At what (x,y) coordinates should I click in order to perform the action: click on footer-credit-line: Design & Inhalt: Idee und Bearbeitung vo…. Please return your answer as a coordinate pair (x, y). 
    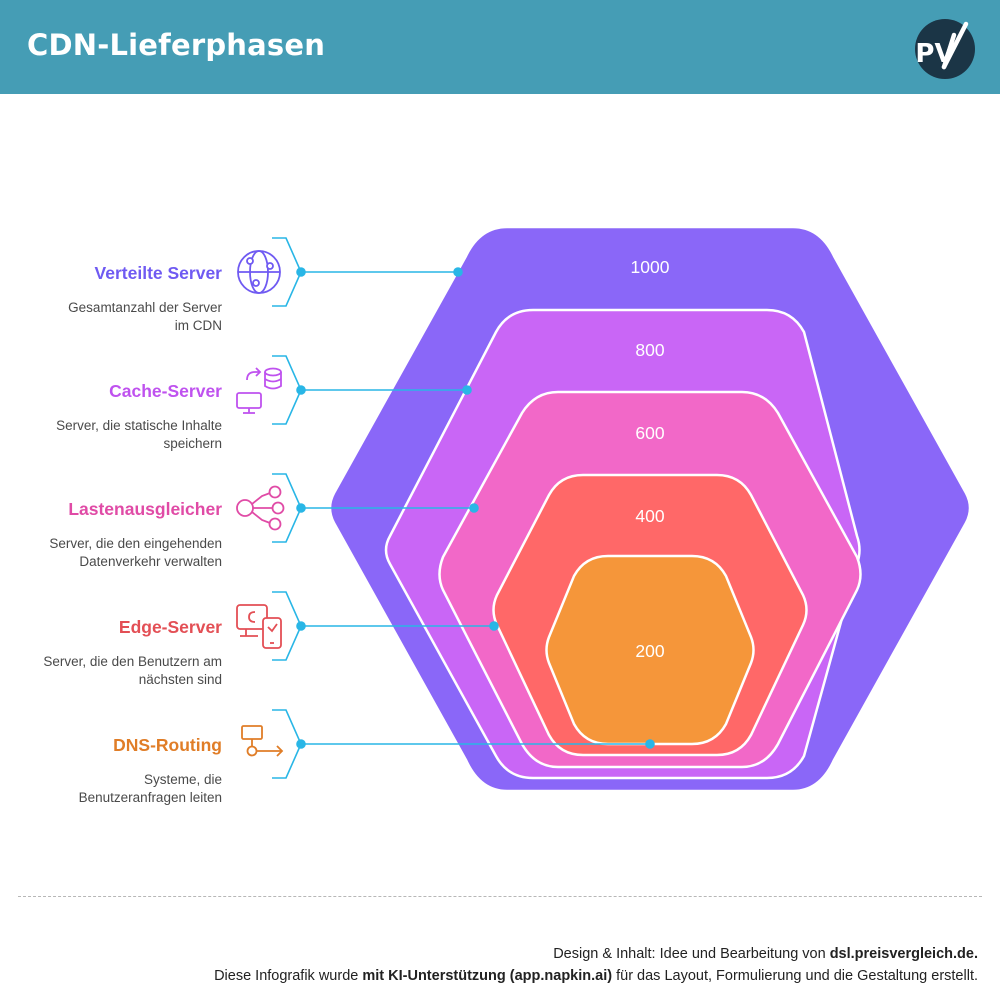
    Looking at the image, I should click on (498, 954).